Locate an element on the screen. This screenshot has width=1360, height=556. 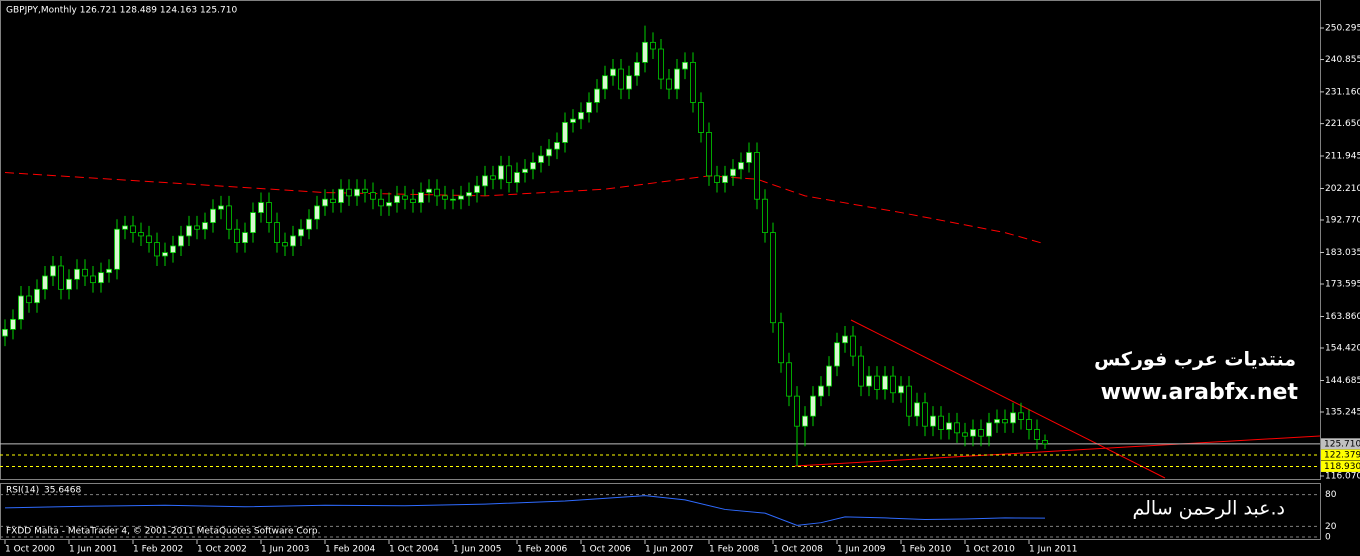
site-url: www.arabfx.net is located at coordinates (1200, 392).